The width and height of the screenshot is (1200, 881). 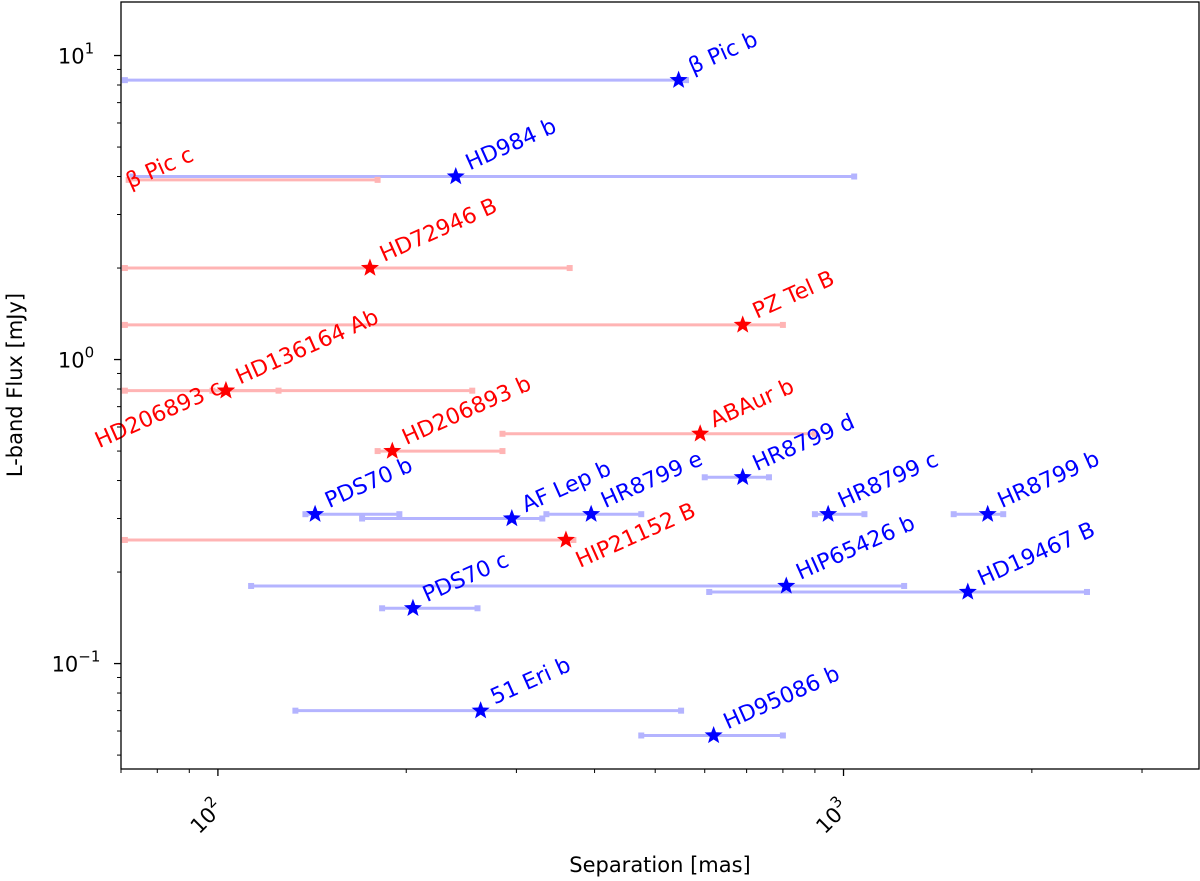 I want to click on y-axis-ticks: 10⁻¹ 10⁰ 10¹, so click(x=86, y=398).